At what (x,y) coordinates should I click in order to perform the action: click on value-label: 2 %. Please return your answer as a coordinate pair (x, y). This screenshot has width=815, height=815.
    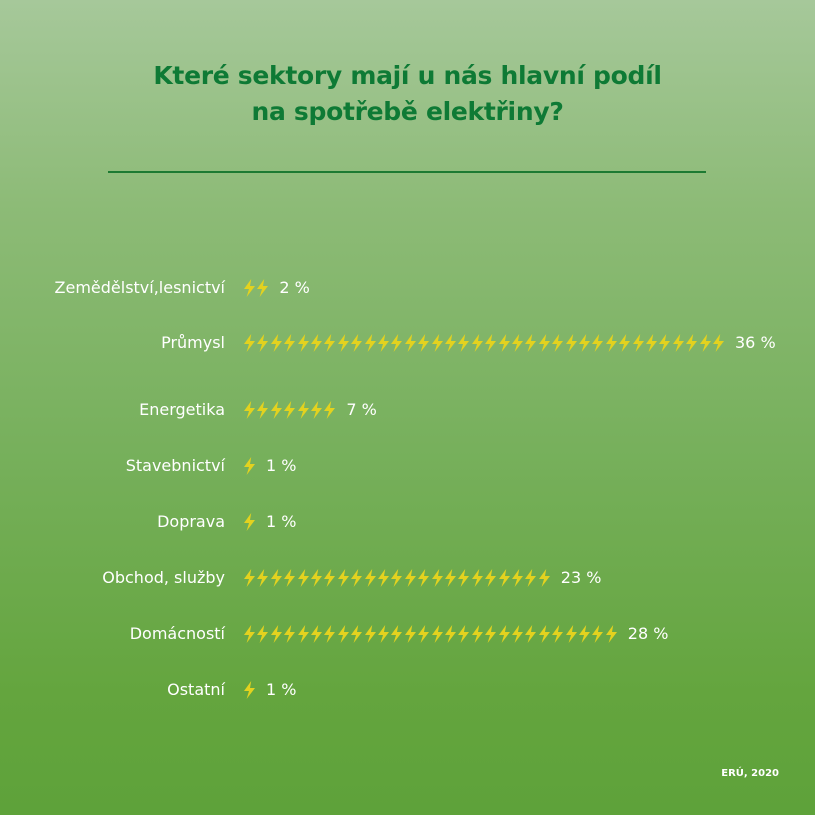
    Looking at the image, I should click on (294, 287).